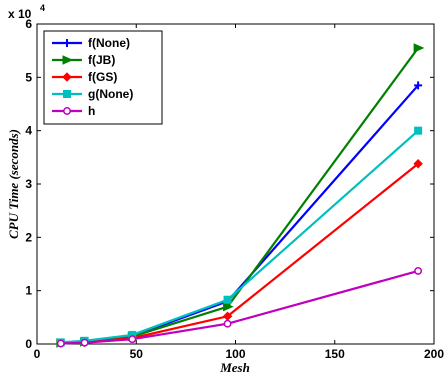  Describe the element at coordinates (235, 354) in the screenshot. I see `x-tick-label: 100` at that location.